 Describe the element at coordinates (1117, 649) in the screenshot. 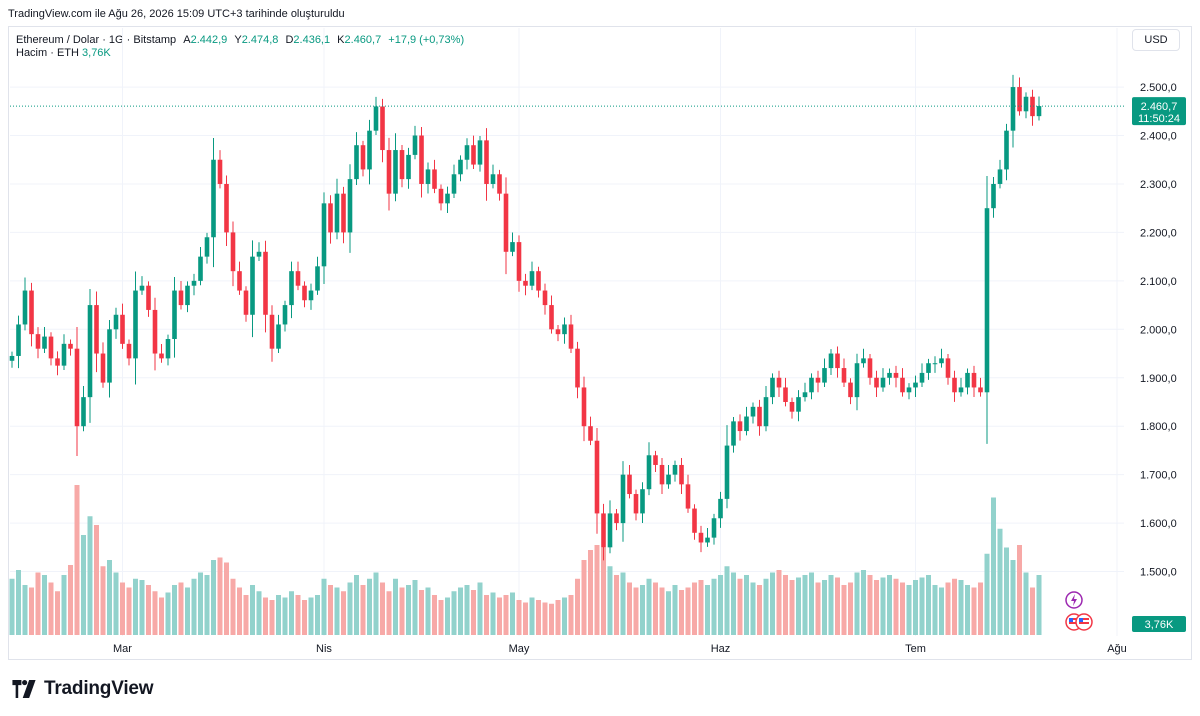

I see `x-tick-label: Ağu` at that location.